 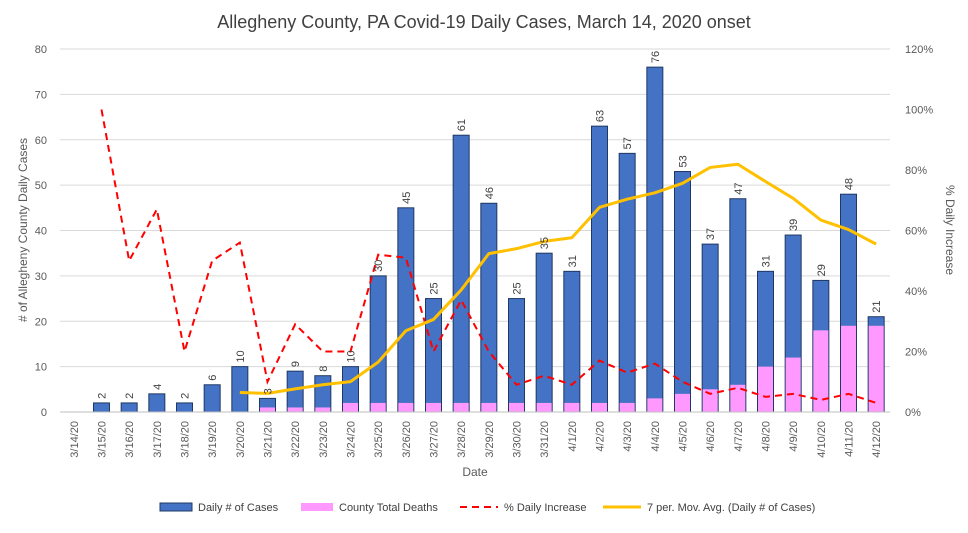 I want to click on data-label: 57, so click(x=628, y=143).